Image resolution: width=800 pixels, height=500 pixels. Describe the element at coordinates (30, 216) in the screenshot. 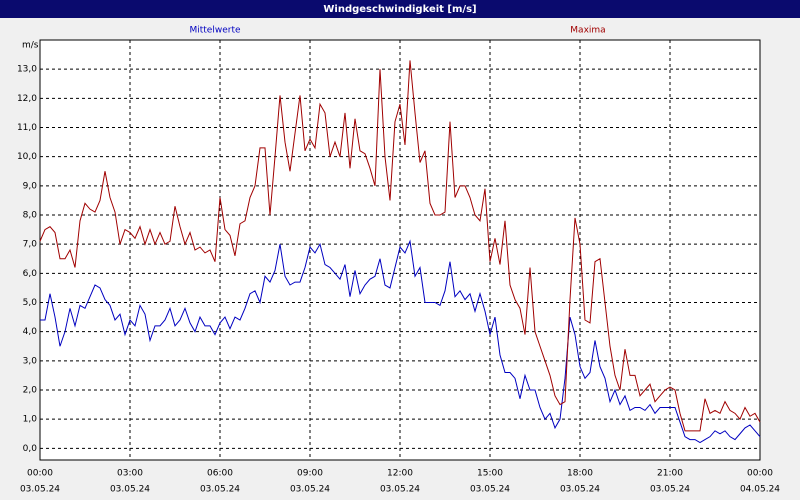

I see `y-tick-label: 8,0` at that location.